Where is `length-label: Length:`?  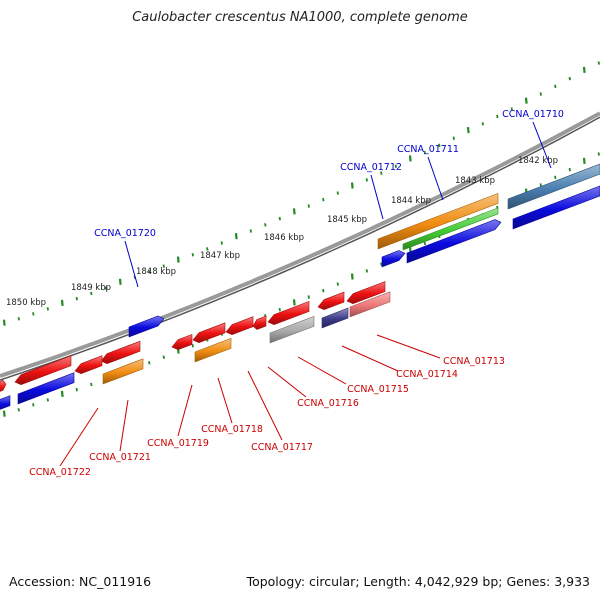
length-label: Length: is located at coordinates (387, 581).